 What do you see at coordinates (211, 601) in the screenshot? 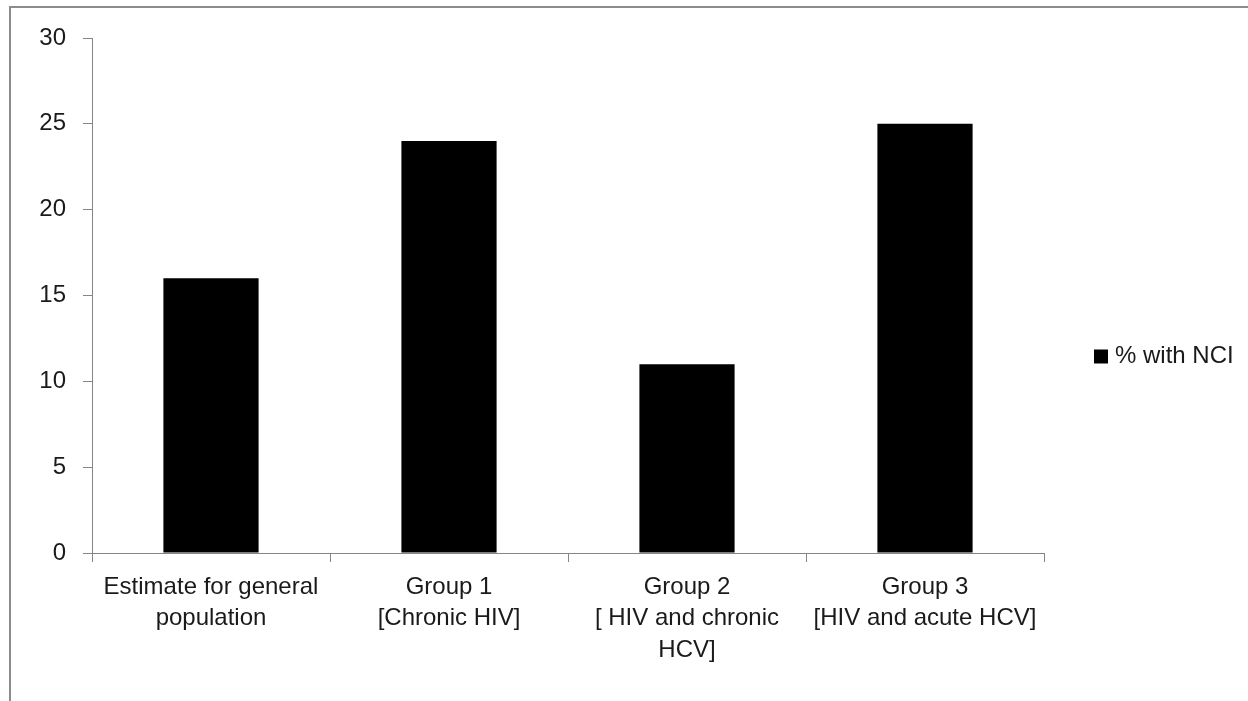
I see `x-tick-label: Estimate for general population` at bounding box center [211, 601].